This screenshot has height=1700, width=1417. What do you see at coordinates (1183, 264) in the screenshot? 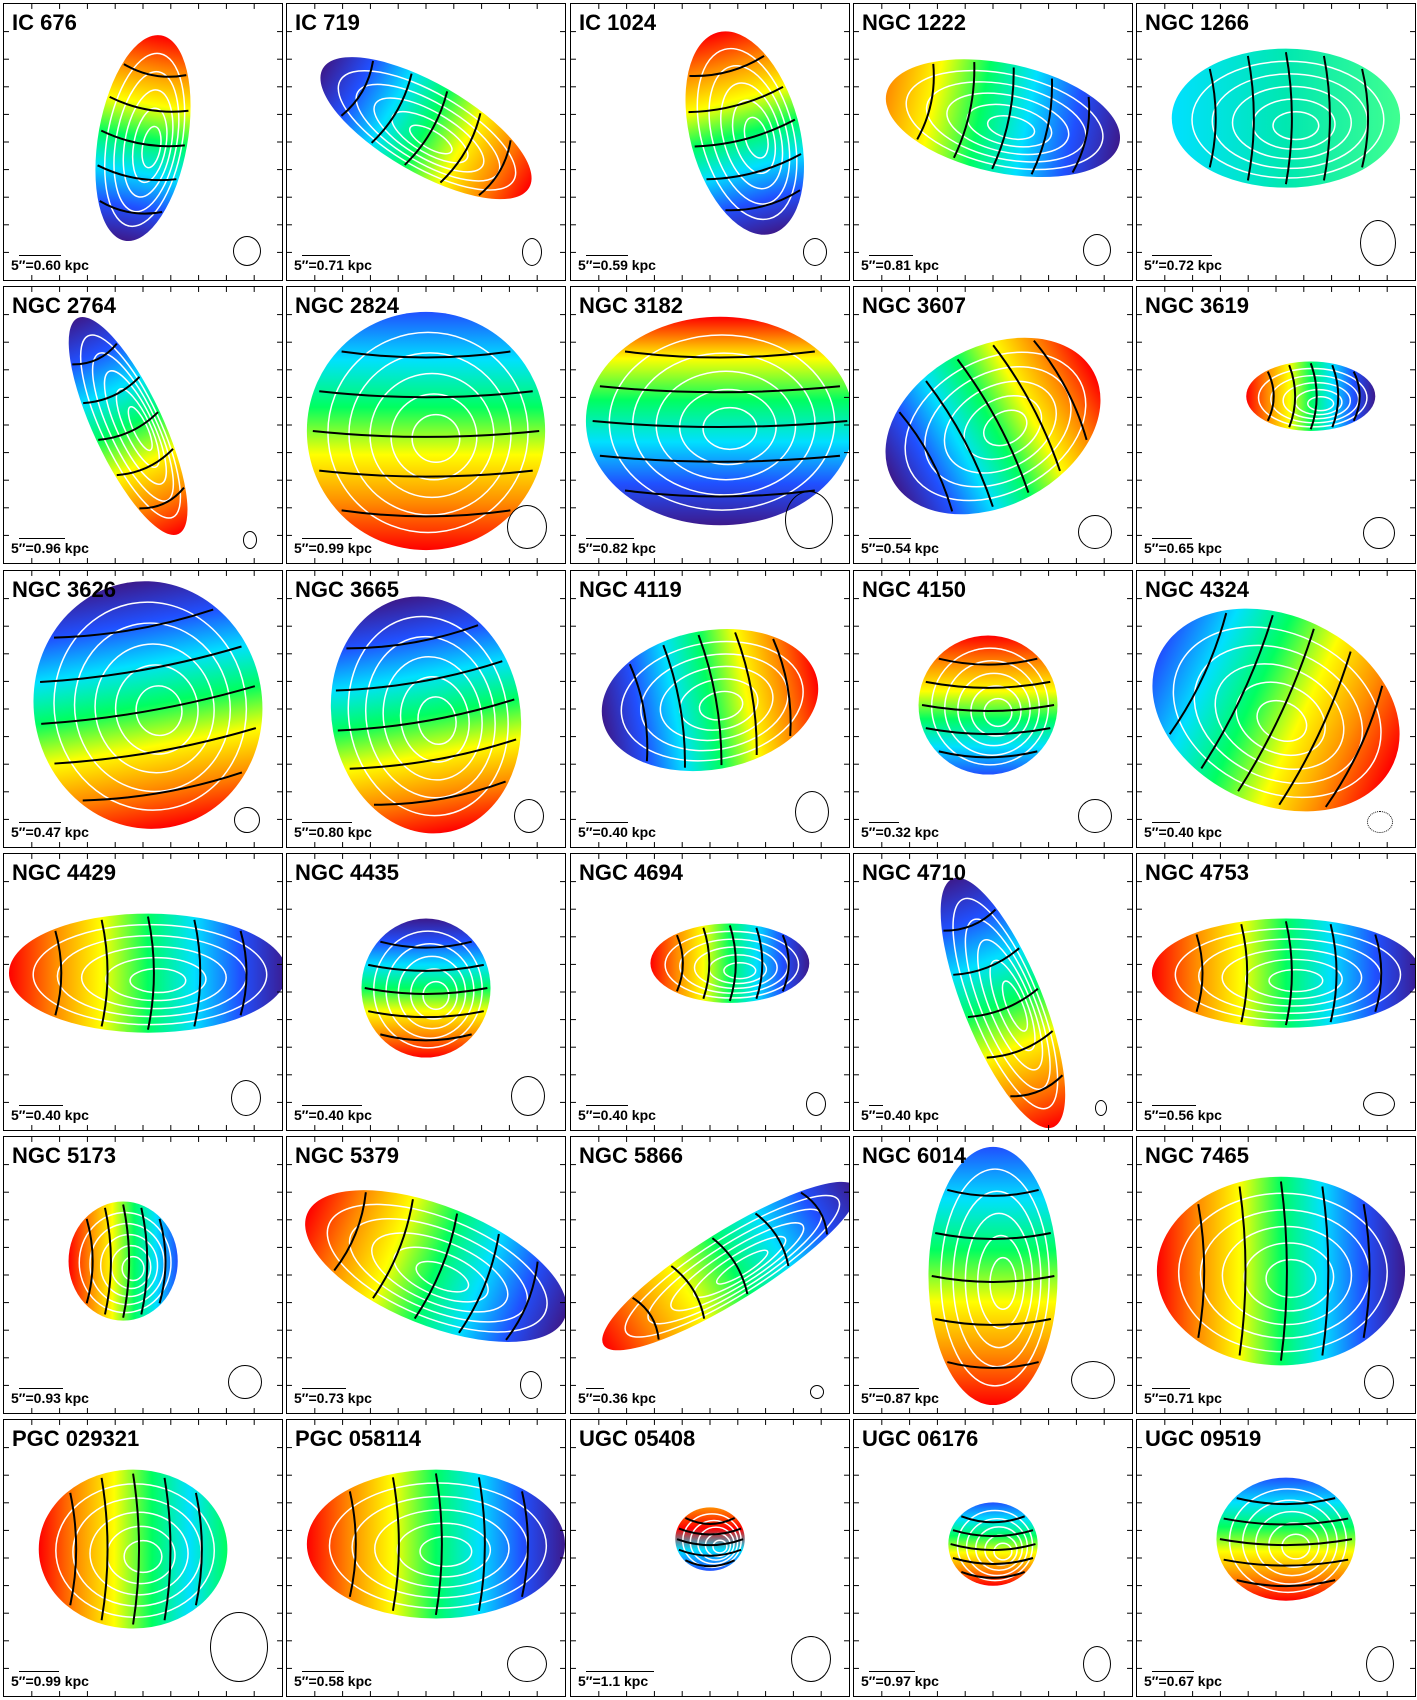
I see `scale-bar: 5″=0.72 kpc` at bounding box center [1183, 264].